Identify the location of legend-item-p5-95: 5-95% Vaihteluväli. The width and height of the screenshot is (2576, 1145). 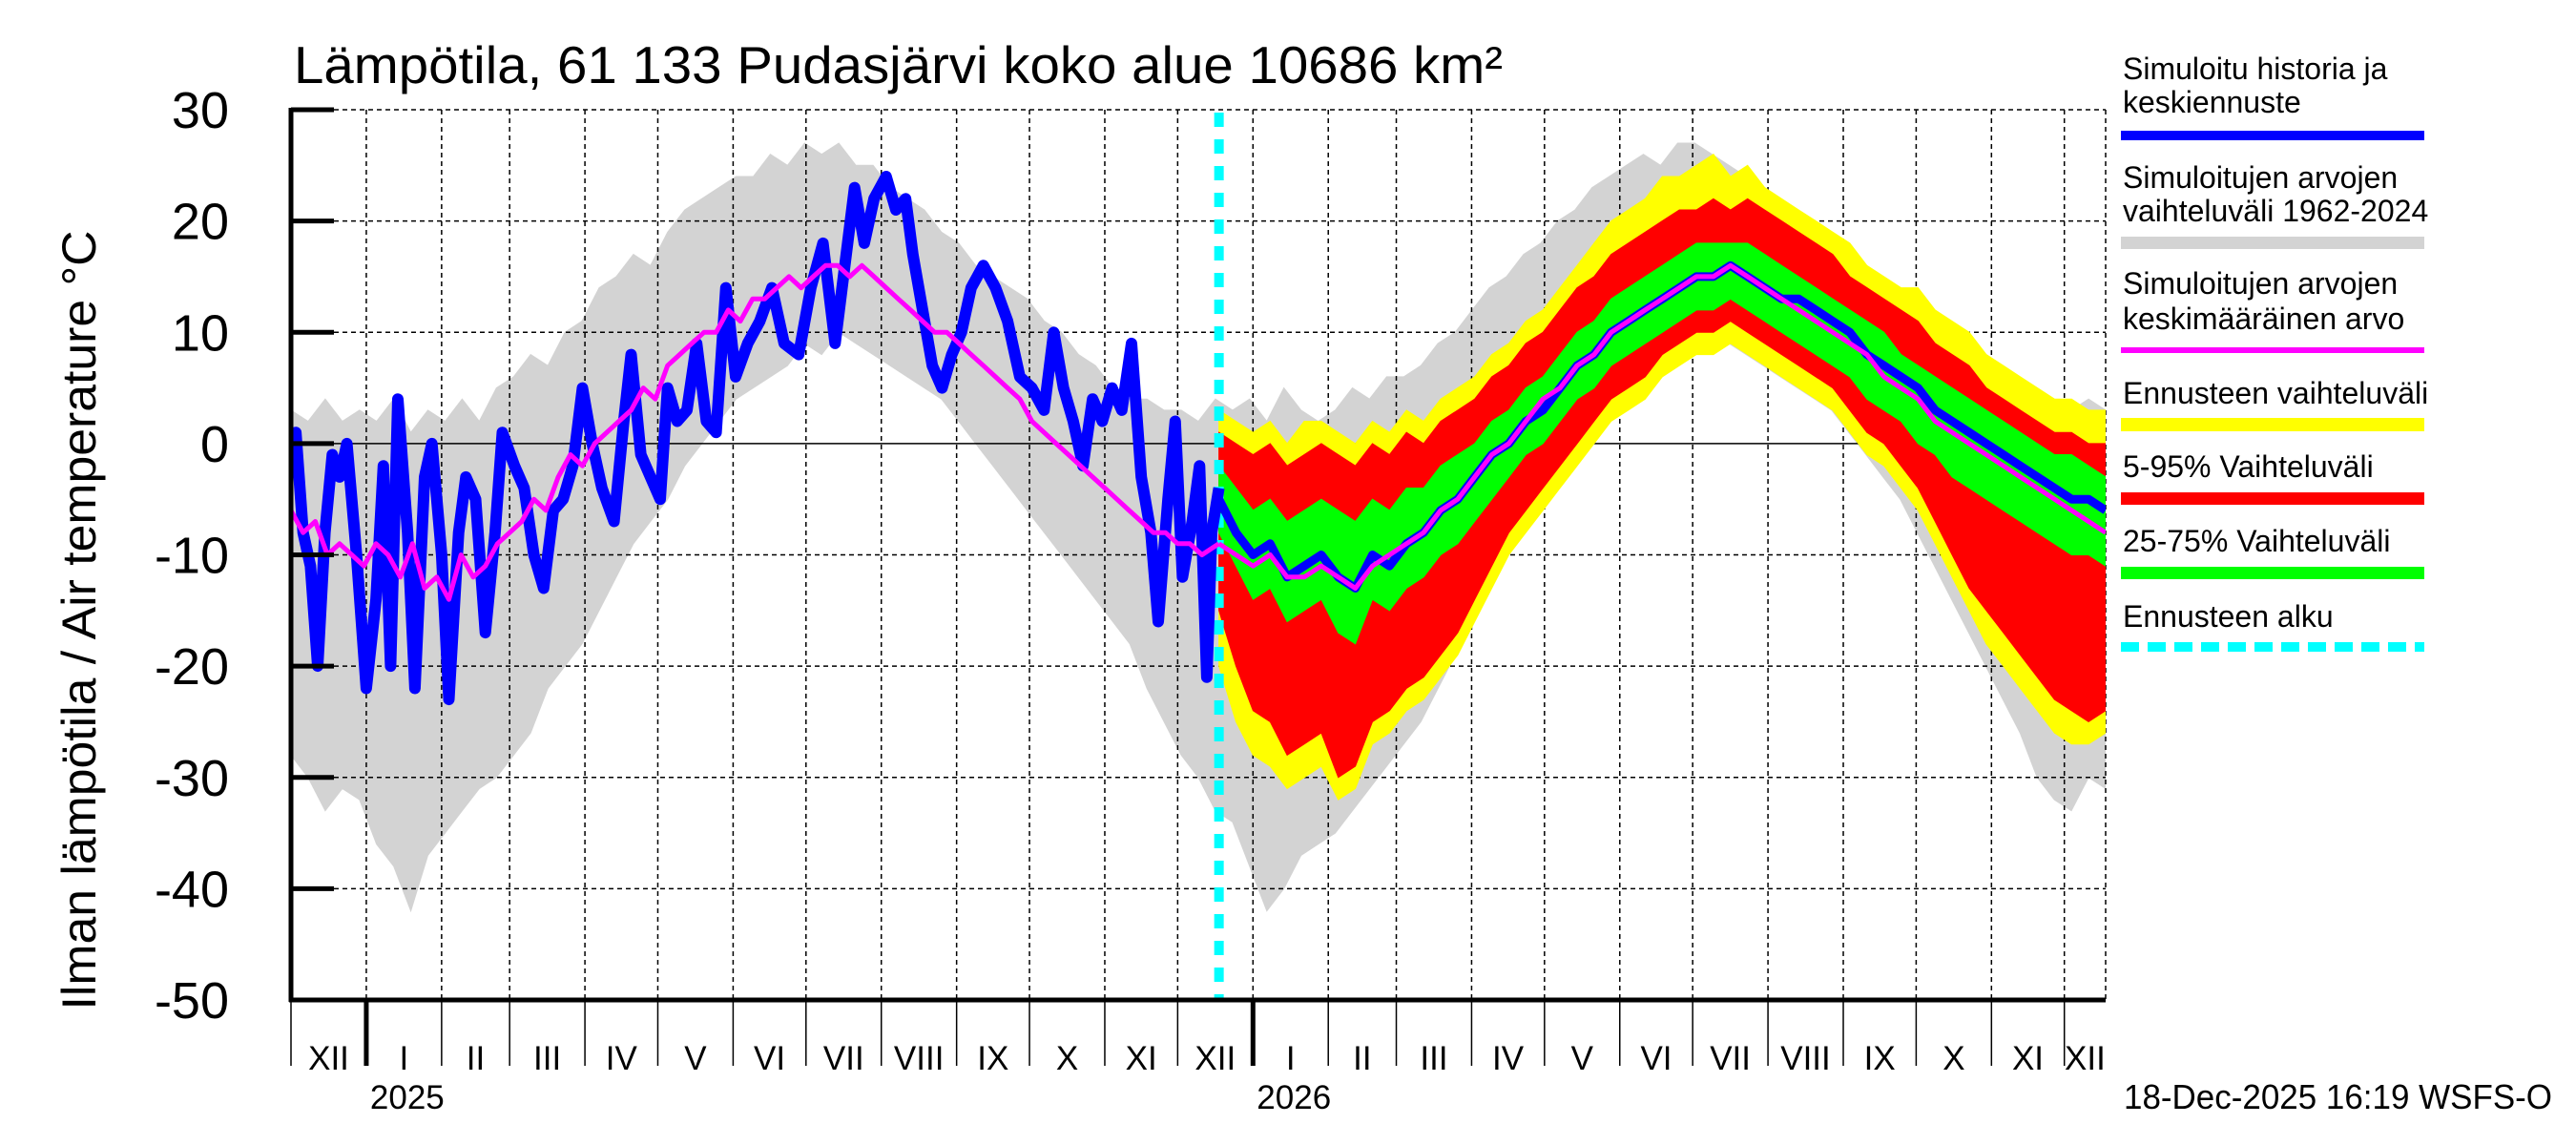
(2272, 477).